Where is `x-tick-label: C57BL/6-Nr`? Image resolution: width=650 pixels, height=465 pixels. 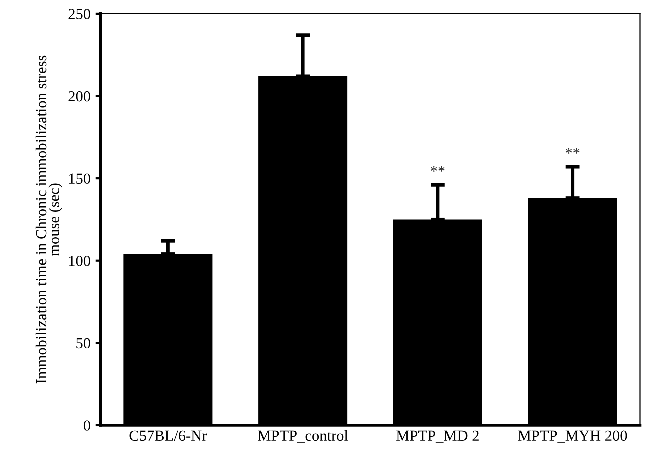
x-tick-label: C57BL/6-Nr is located at coordinates (169, 436).